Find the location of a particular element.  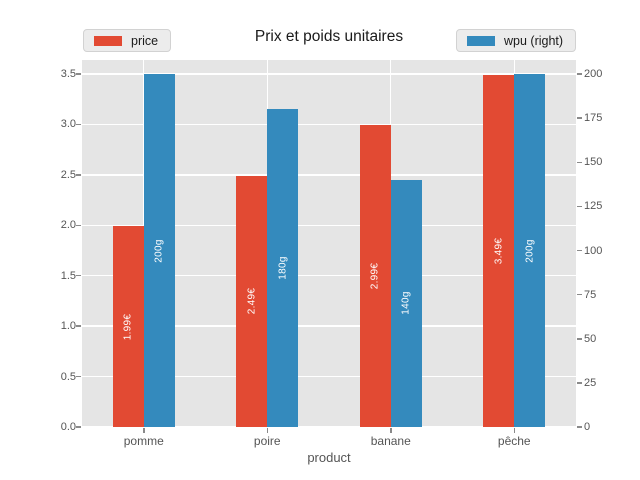

y-left-tick-label: 3.5 is located at coordinates (68, 74).